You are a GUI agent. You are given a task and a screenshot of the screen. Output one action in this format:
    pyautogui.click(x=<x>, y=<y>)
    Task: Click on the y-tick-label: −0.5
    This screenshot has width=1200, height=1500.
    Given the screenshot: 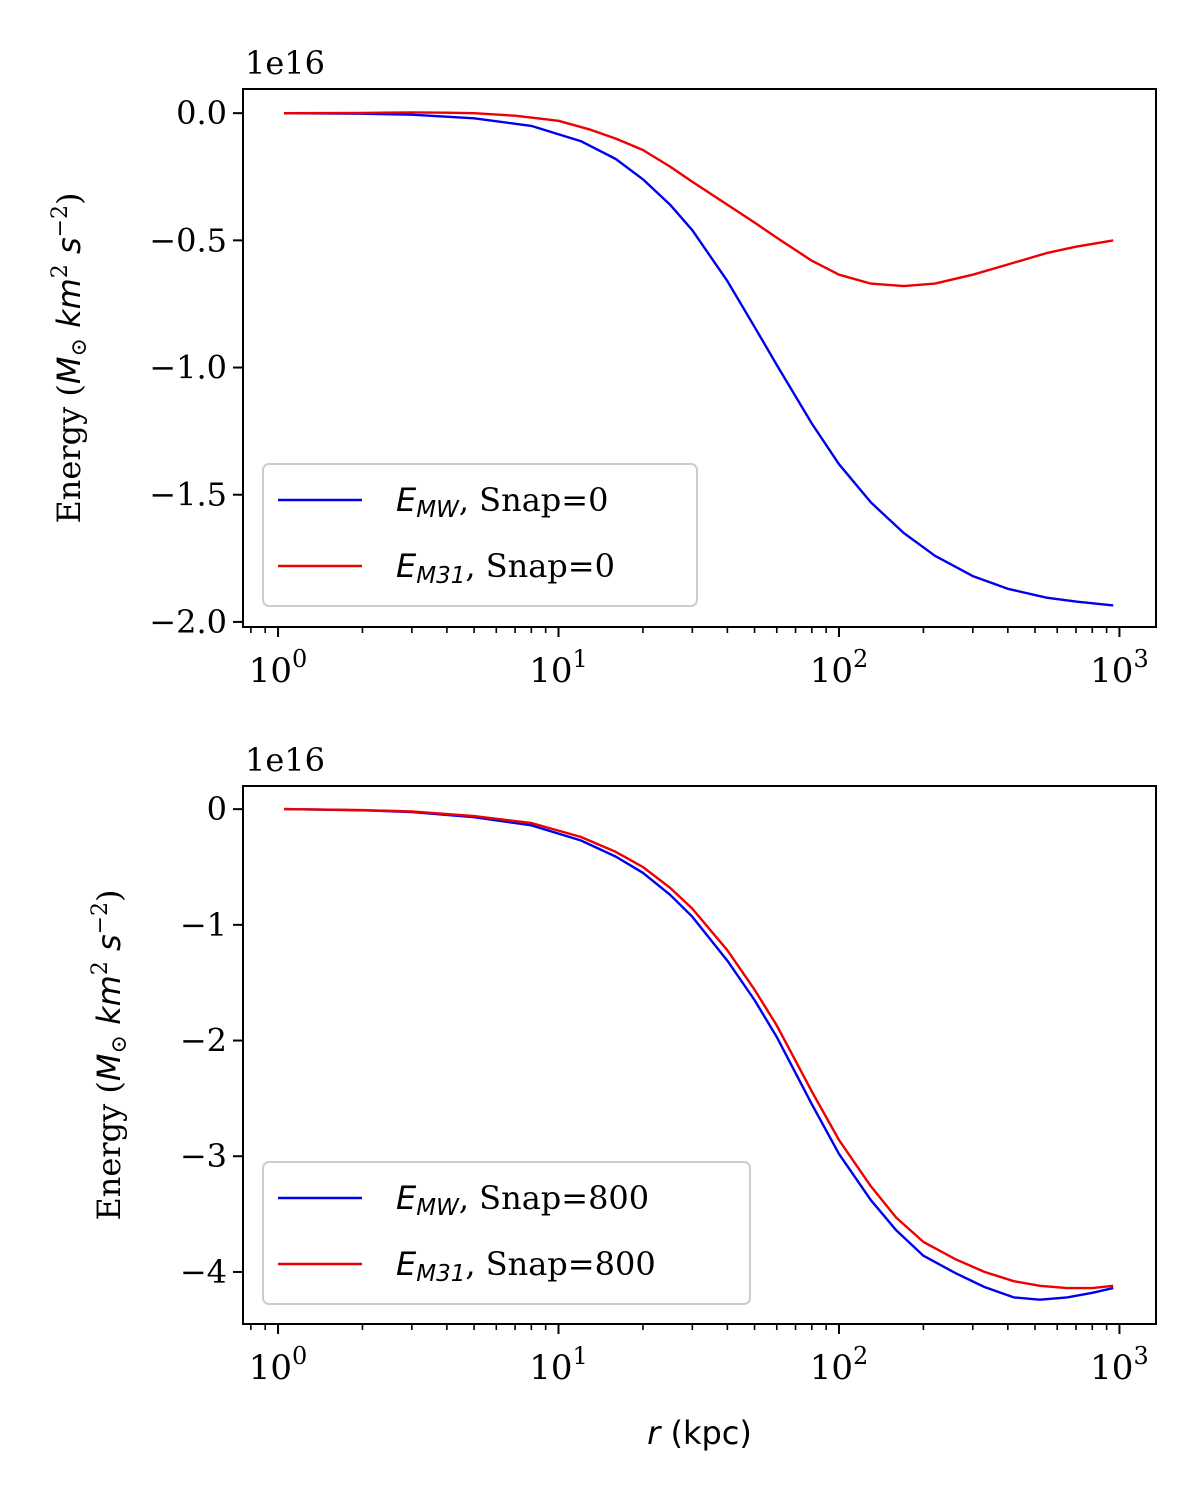 What is the action you would take?
    pyautogui.click(x=188, y=240)
    